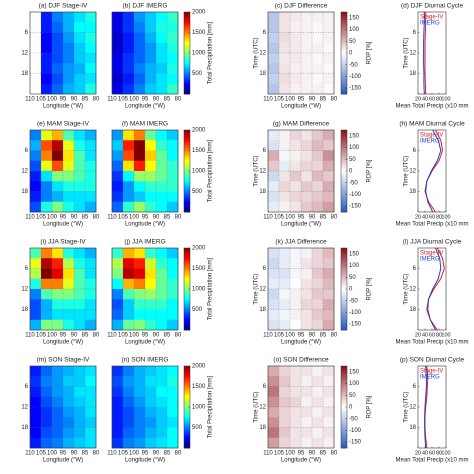  I want to click on panel-title: (h) MAM Diurnal Cycle, so click(432, 124).